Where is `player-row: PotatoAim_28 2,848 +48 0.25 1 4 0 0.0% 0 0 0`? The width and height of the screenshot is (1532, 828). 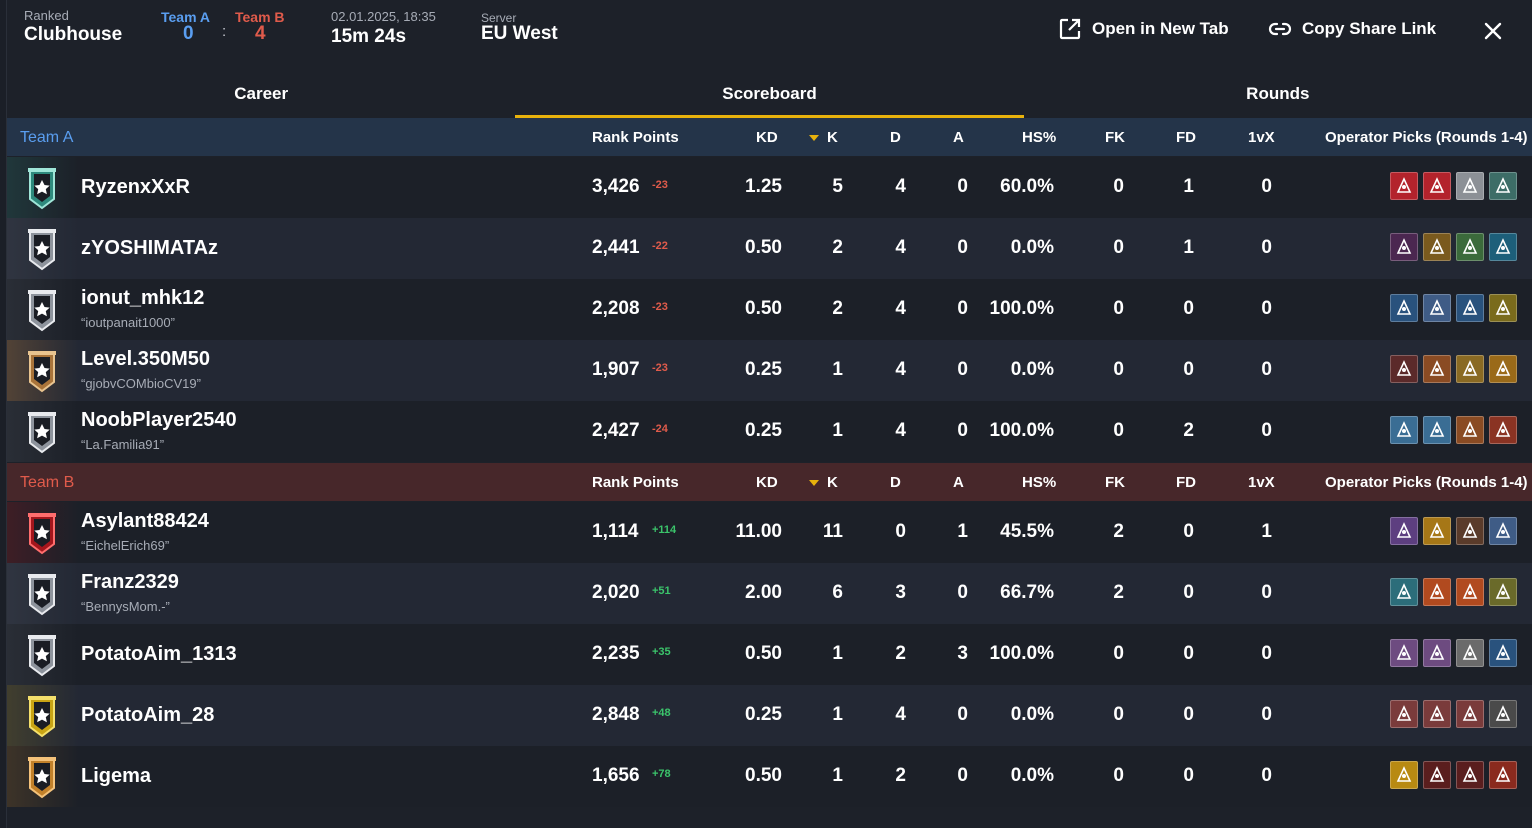
player-row: PotatoAim_28 2,848 +48 0.25 1 4 0 0.0% 0 0 0 is located at coordinates (769, 715).